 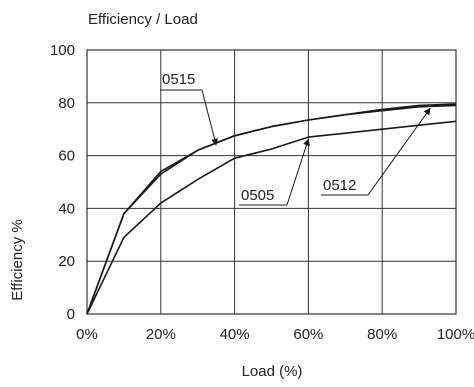 I want to click on x-tick-label: 80%, so click(x=382, y=334).